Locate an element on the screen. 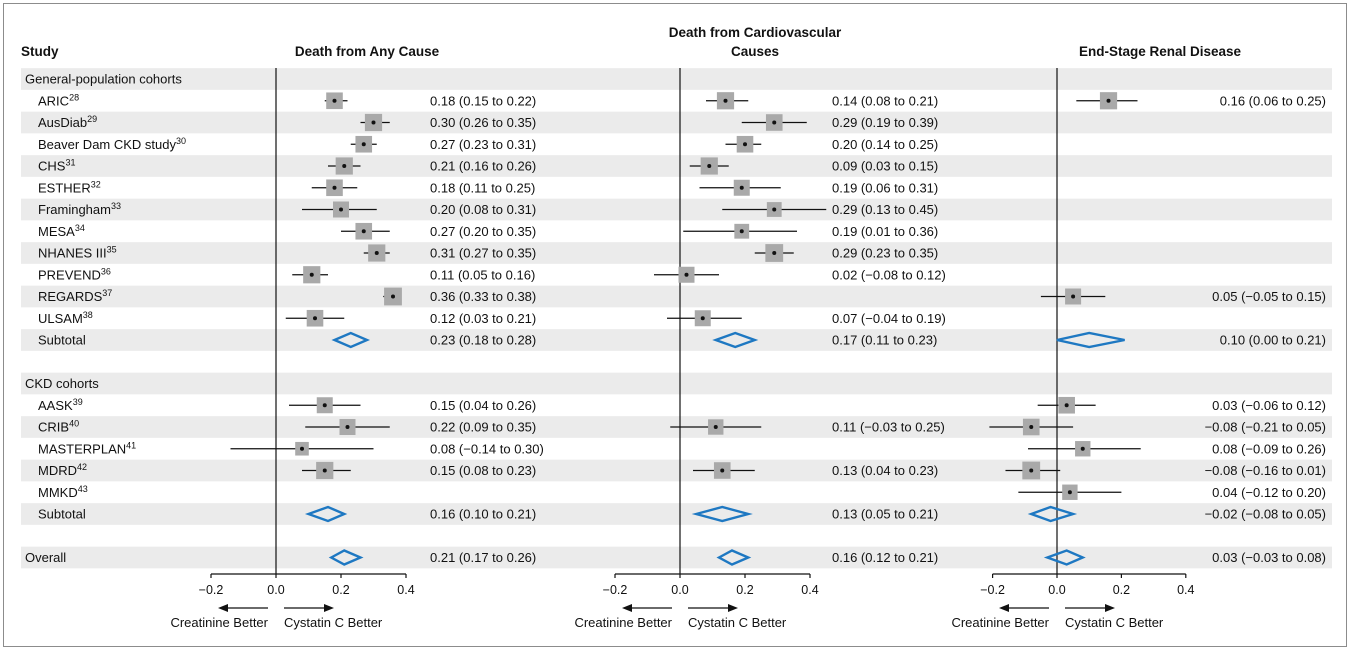 The width and height of the screenshot is (1351, 650). effect-value-label: 0.02 (−0.08 to 0.12) is located at coordinates (889, 274).